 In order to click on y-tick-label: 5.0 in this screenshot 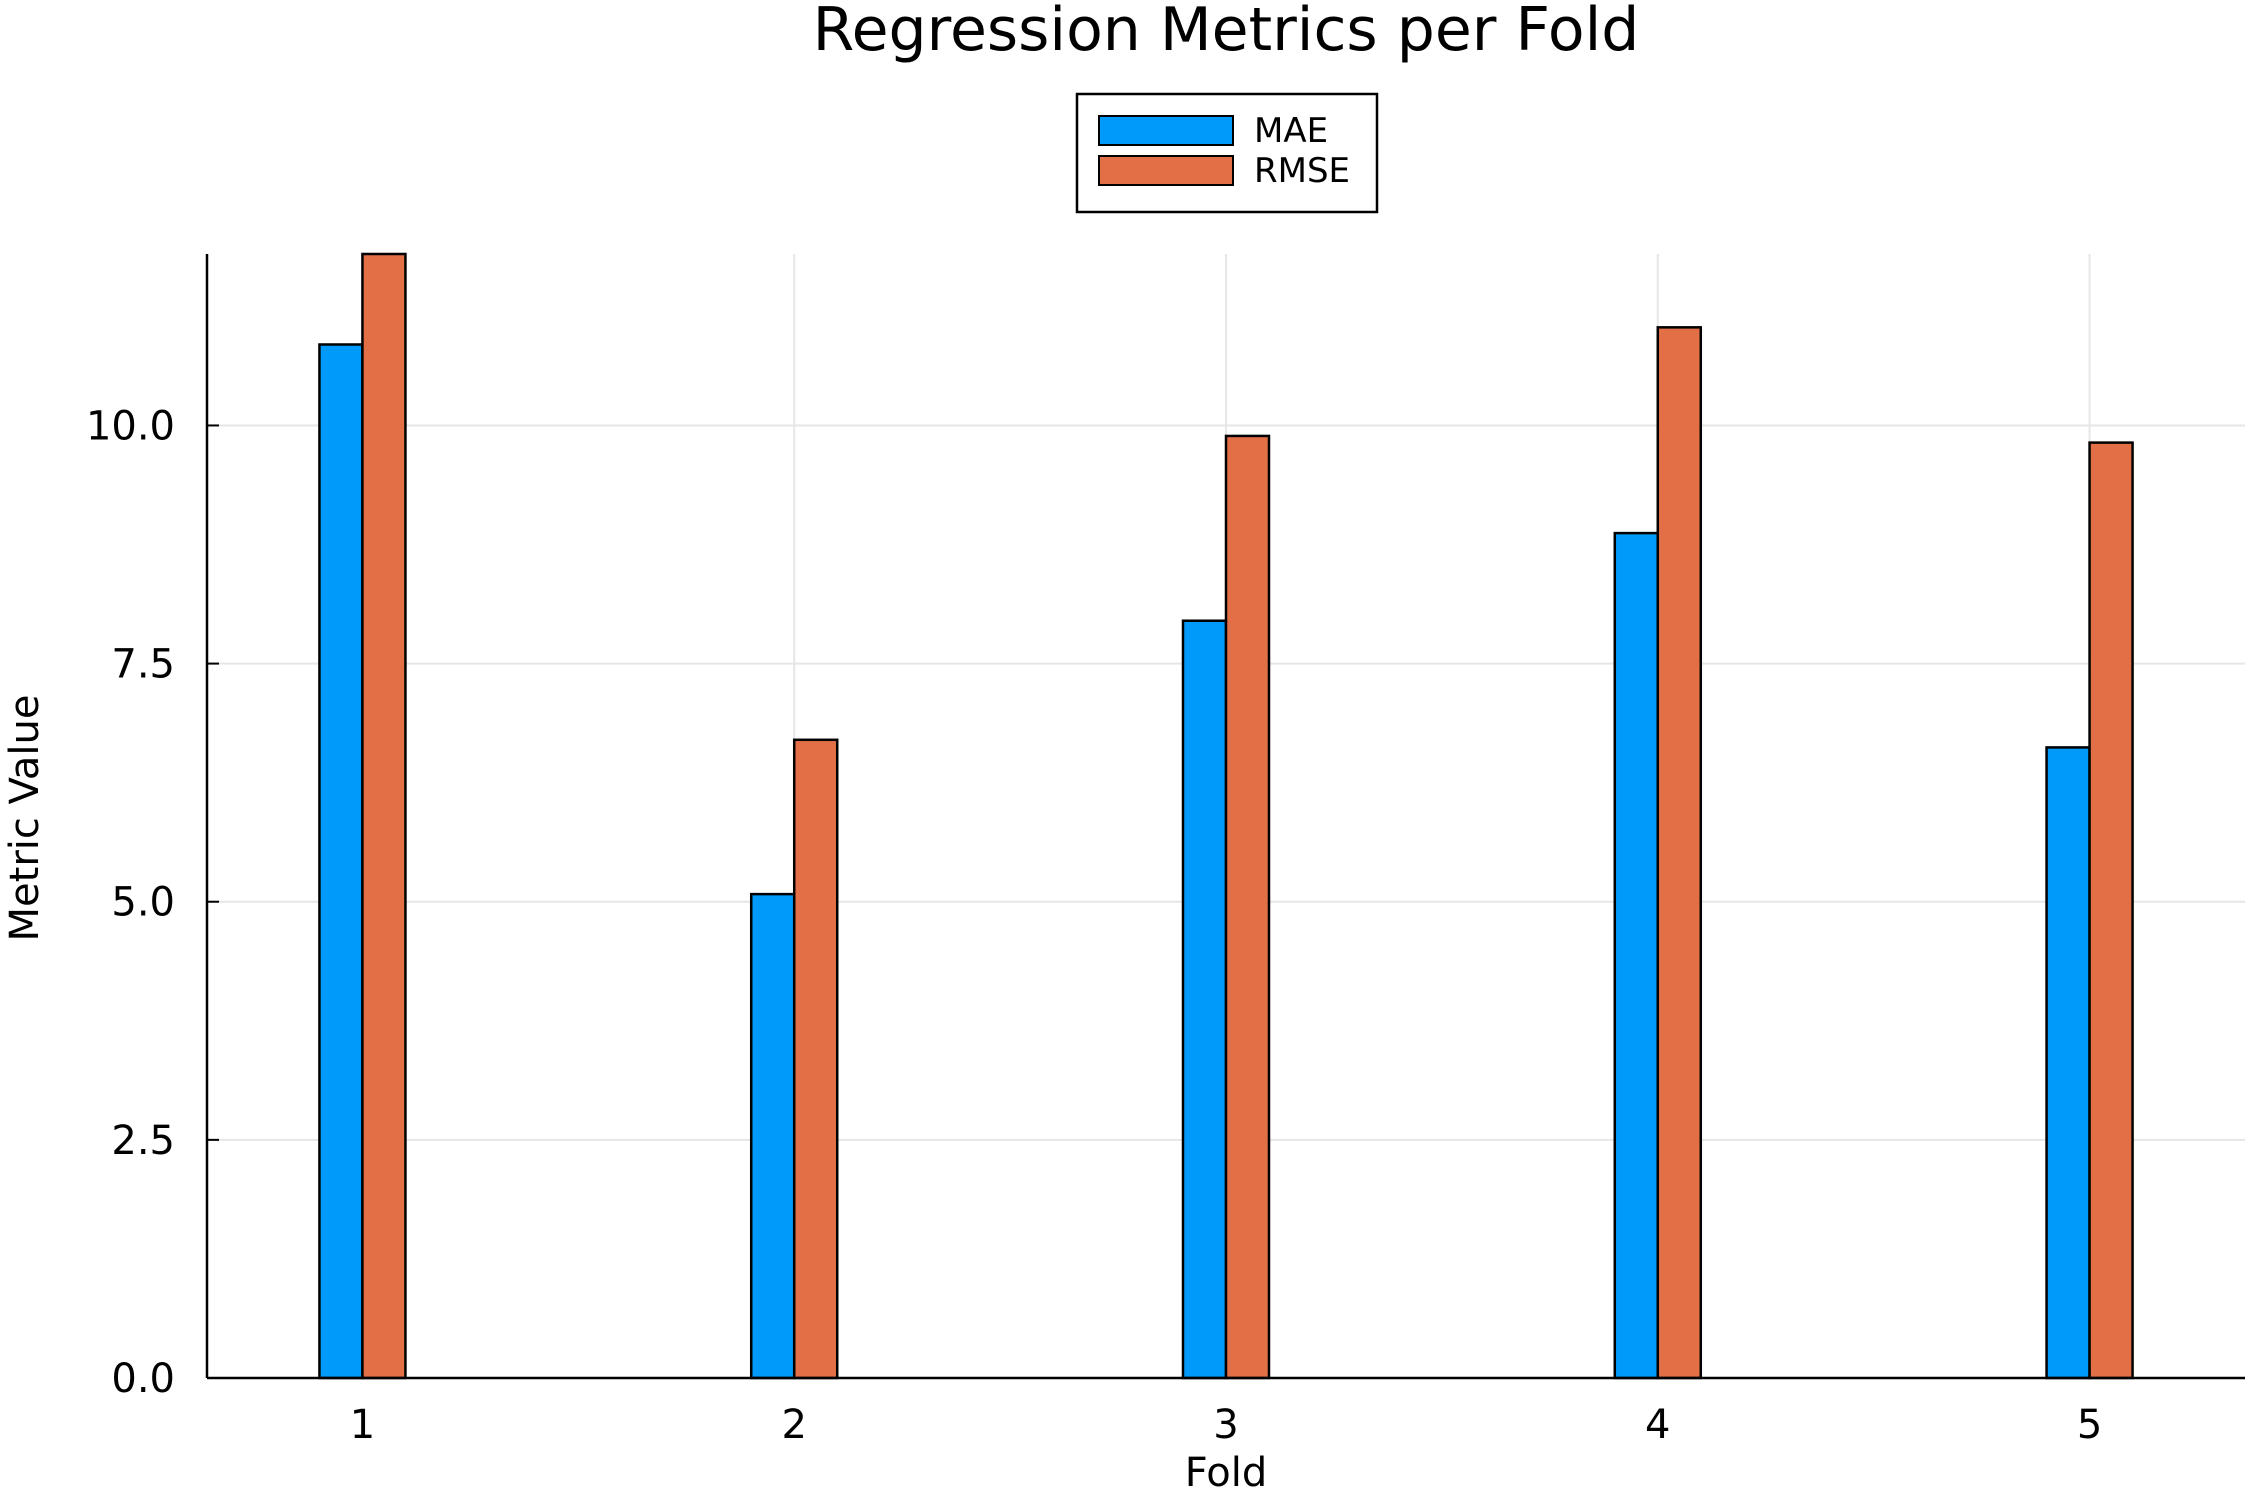, I will do `click(143, 903)`.